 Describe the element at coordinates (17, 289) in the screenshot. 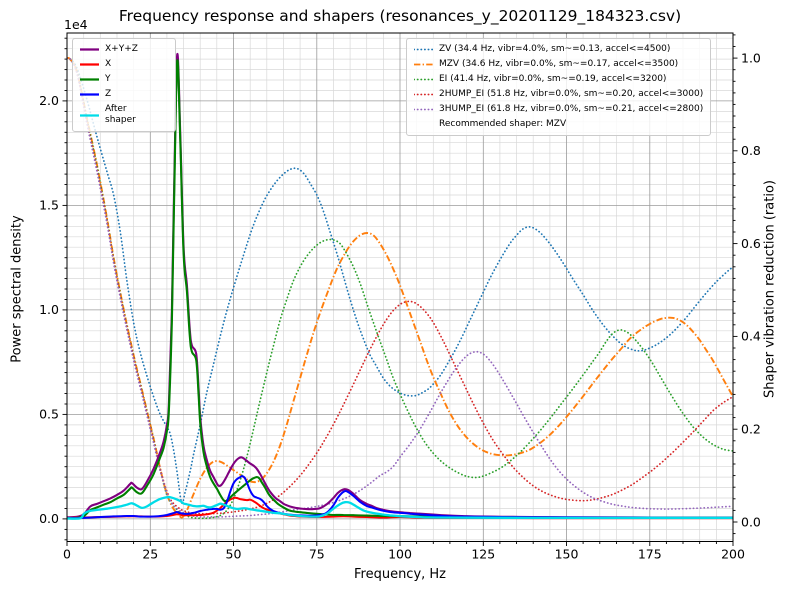

I see `y-axis-label-left: Power spectral density` at that location.